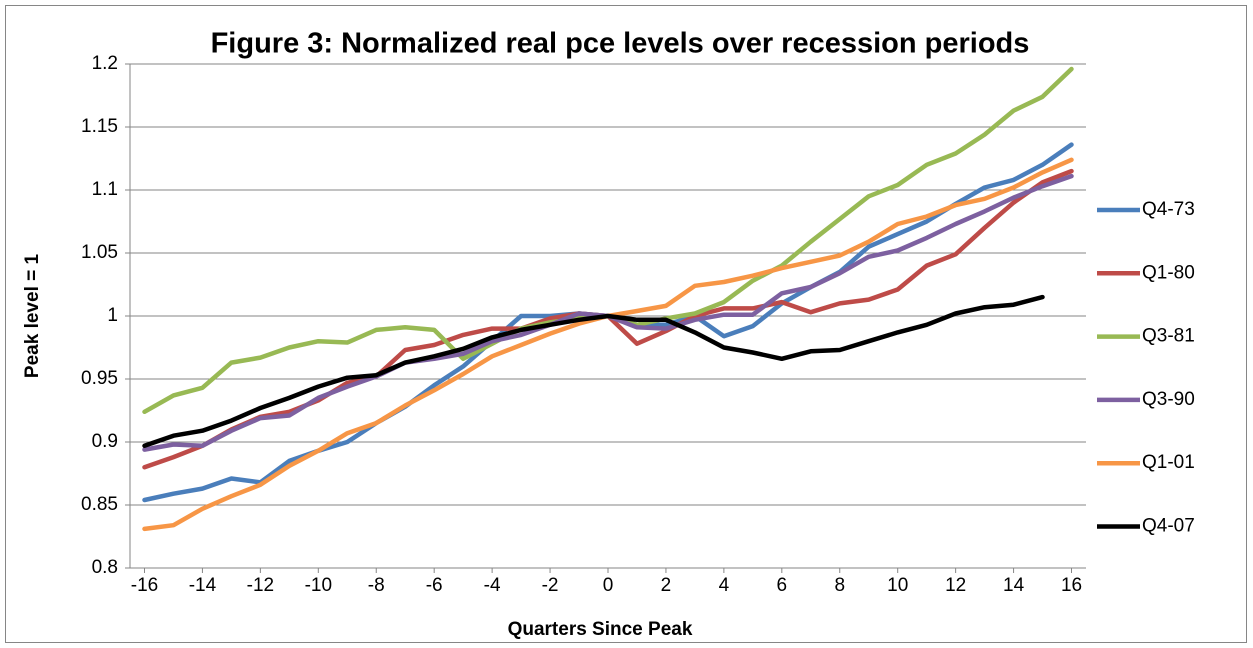 The image size is (1253, 648). Describe the element at coordinates (492, 585) in the screenshot. I see `x-tick-label: -4` at that location.